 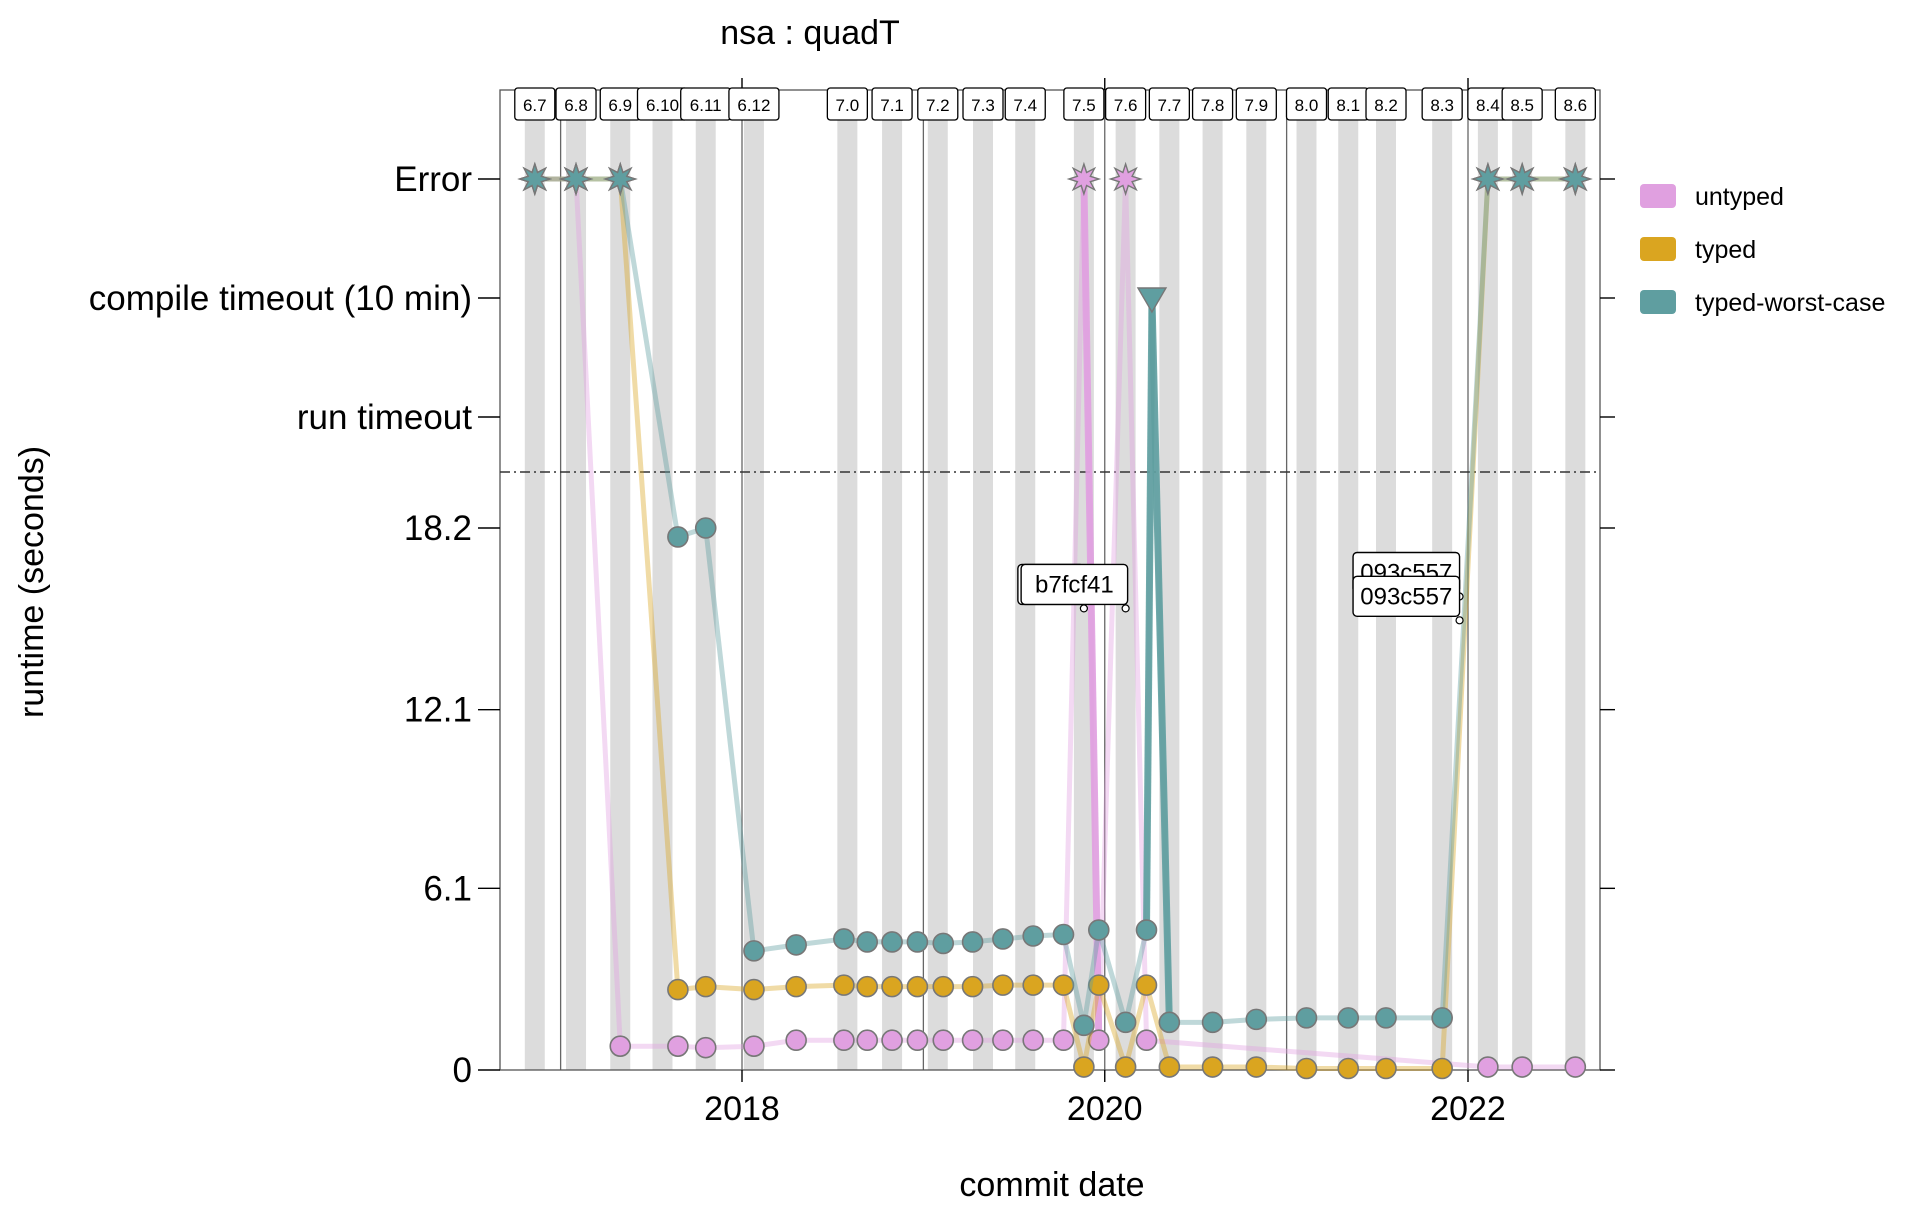 I want to click on version-label: 7.3, so click(x=983, y=105).